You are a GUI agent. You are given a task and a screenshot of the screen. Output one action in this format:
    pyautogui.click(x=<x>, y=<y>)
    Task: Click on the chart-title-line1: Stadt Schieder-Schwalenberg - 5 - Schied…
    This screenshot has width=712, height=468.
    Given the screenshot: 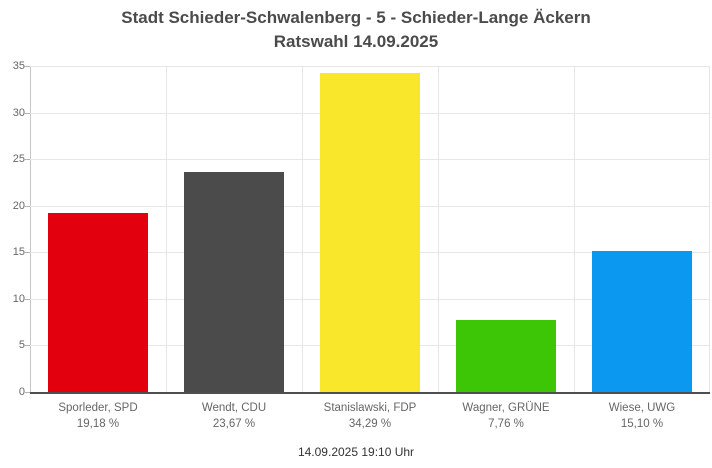 What is the action you would take?
    pyautogui.click(x=356, y=17)
    